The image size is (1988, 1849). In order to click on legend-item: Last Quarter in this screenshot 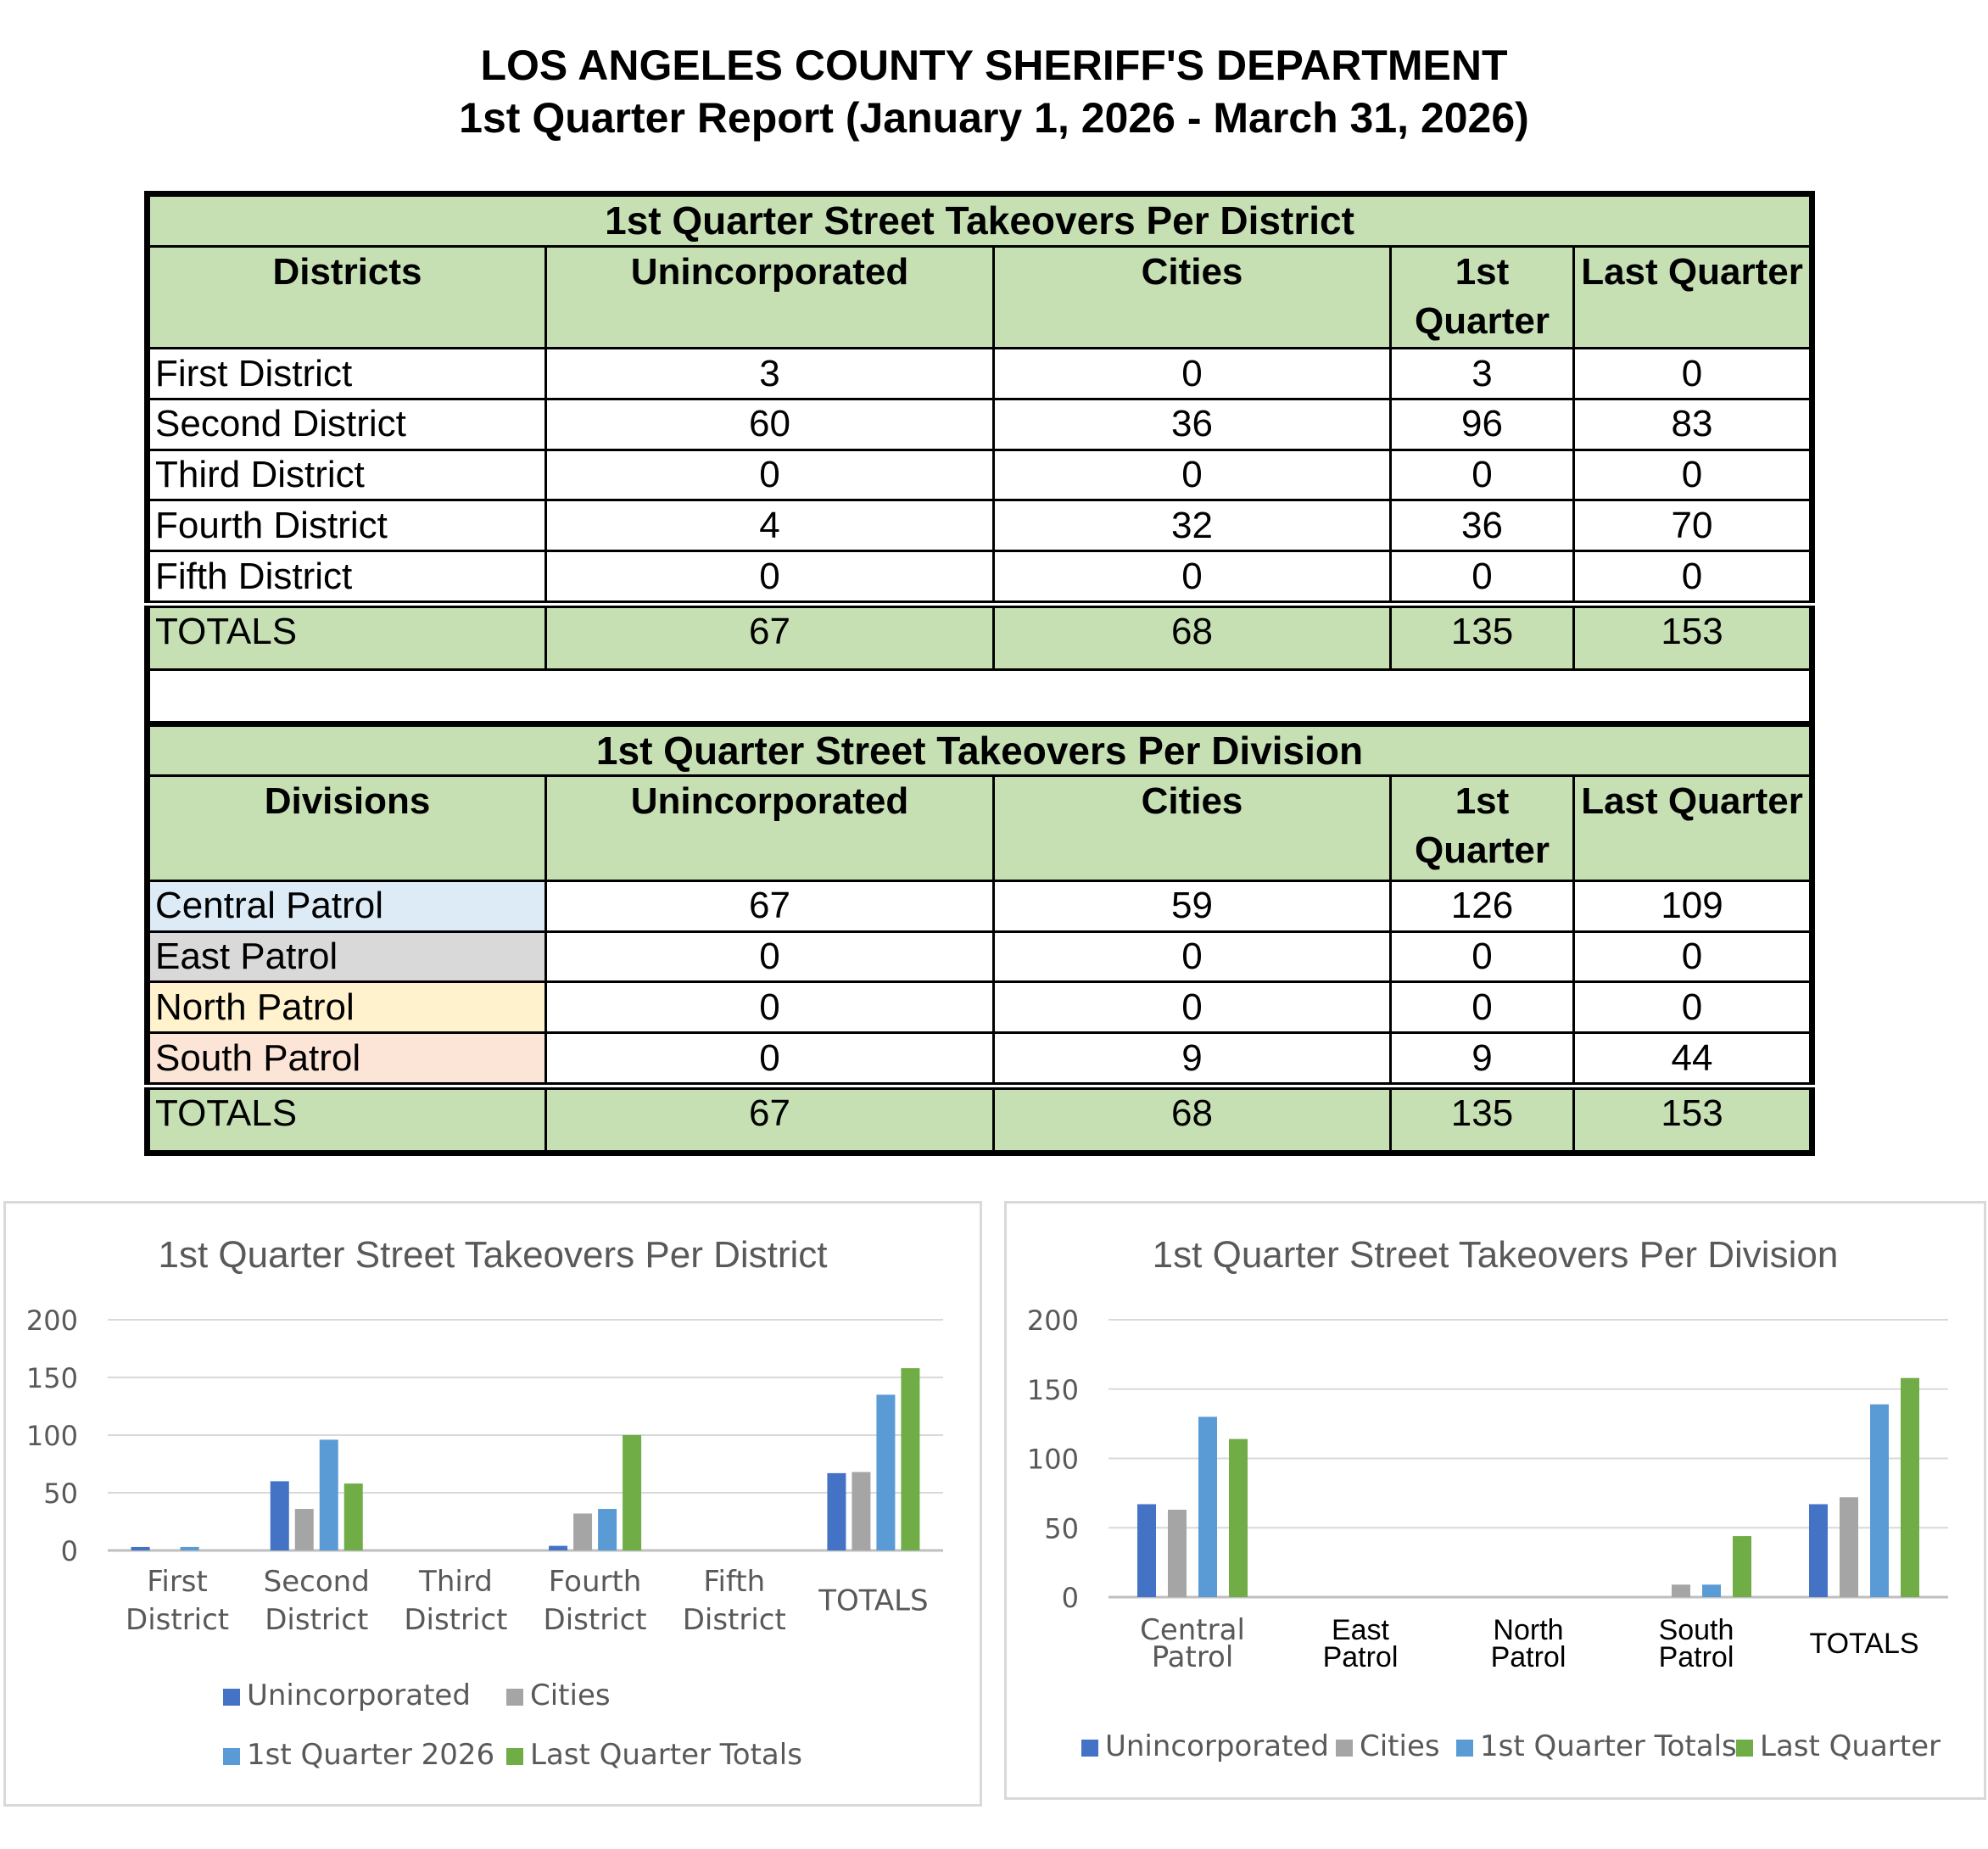, I will do `click(1838, 1746)`.